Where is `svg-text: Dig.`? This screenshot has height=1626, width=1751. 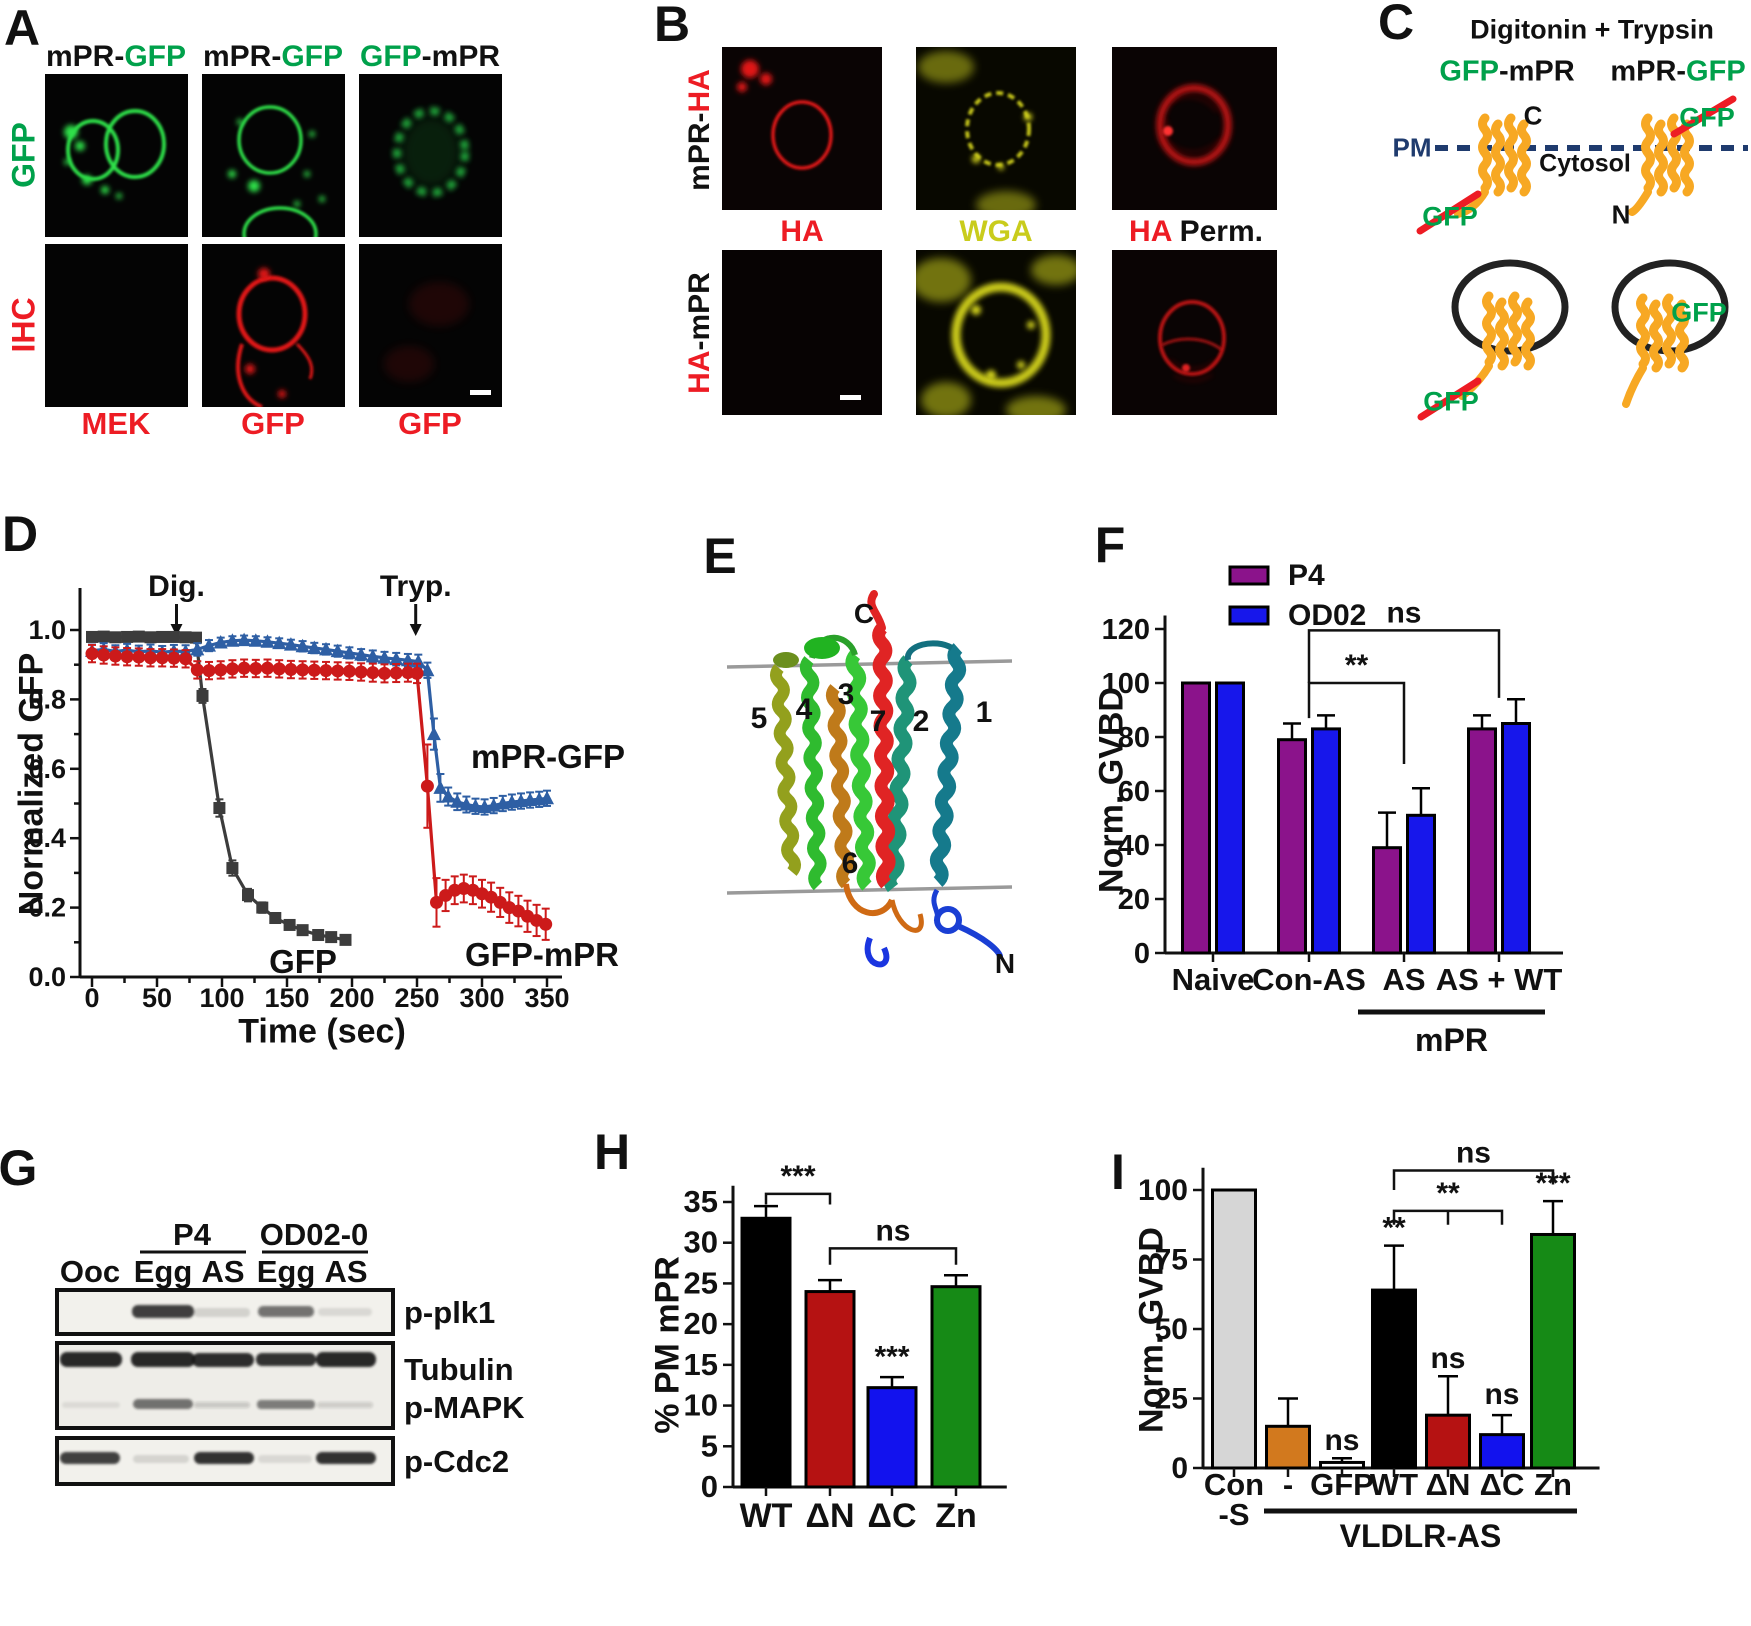 svg-text: Dig. is located at coordinates (176, 586).